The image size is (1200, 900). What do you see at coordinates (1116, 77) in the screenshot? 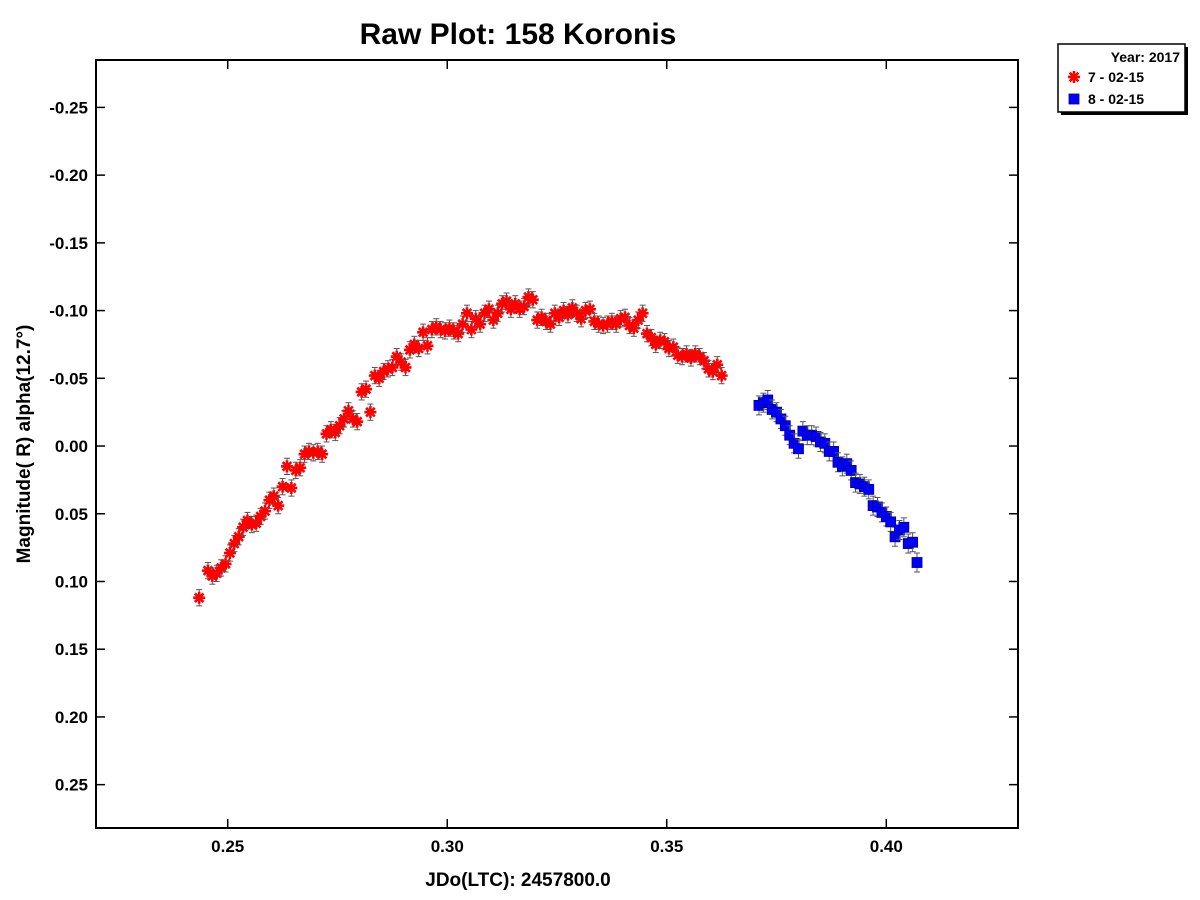
I see `legend-entry-series-1: 7 - 02-15` at bounding box center [1116, 77].